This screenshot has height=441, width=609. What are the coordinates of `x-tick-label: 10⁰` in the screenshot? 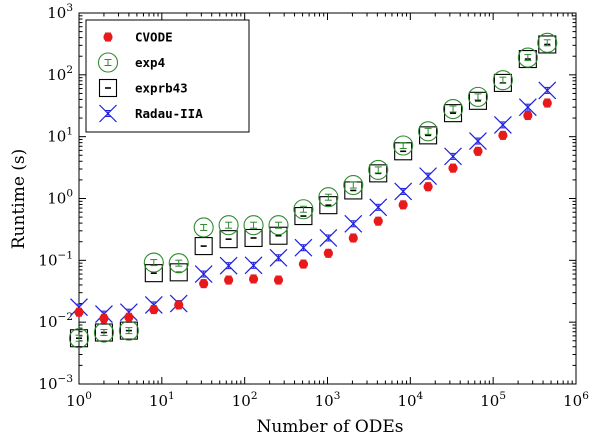 It's located at (79, 400).